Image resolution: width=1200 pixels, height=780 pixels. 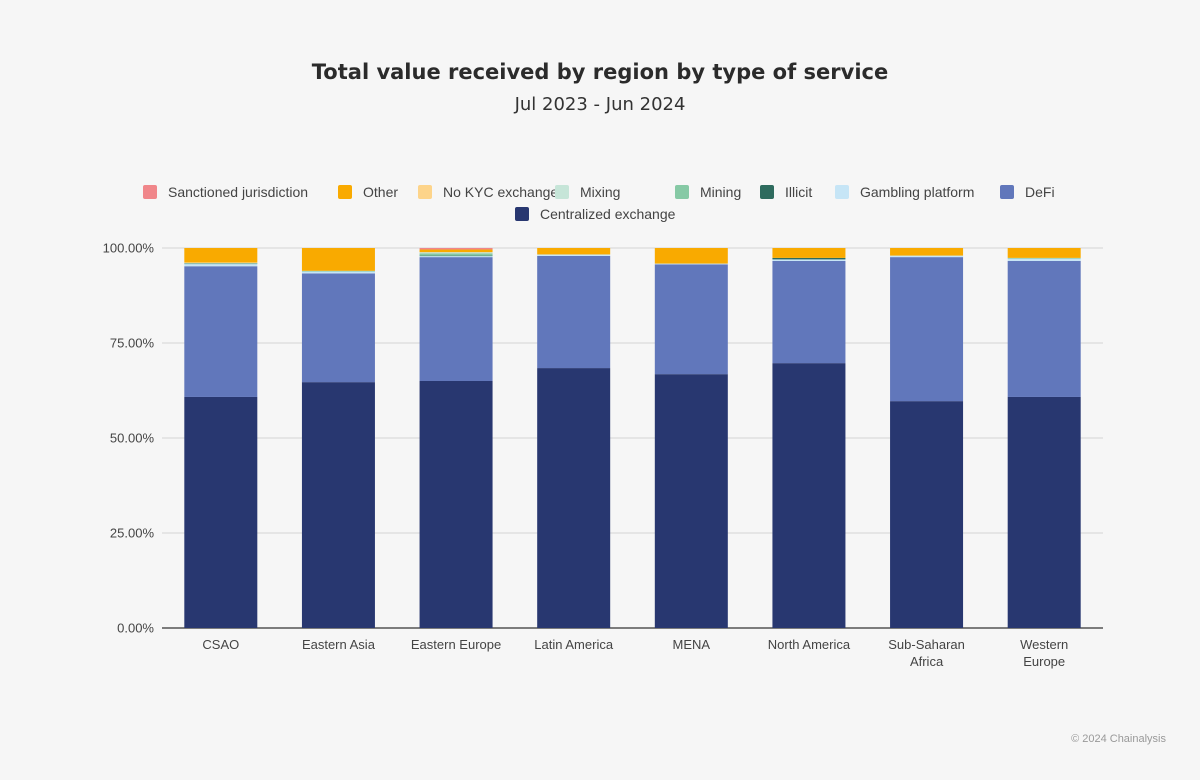 I want to click on copyright-credit: © 2024 Chainalysis, so click(x=1118, y=739).